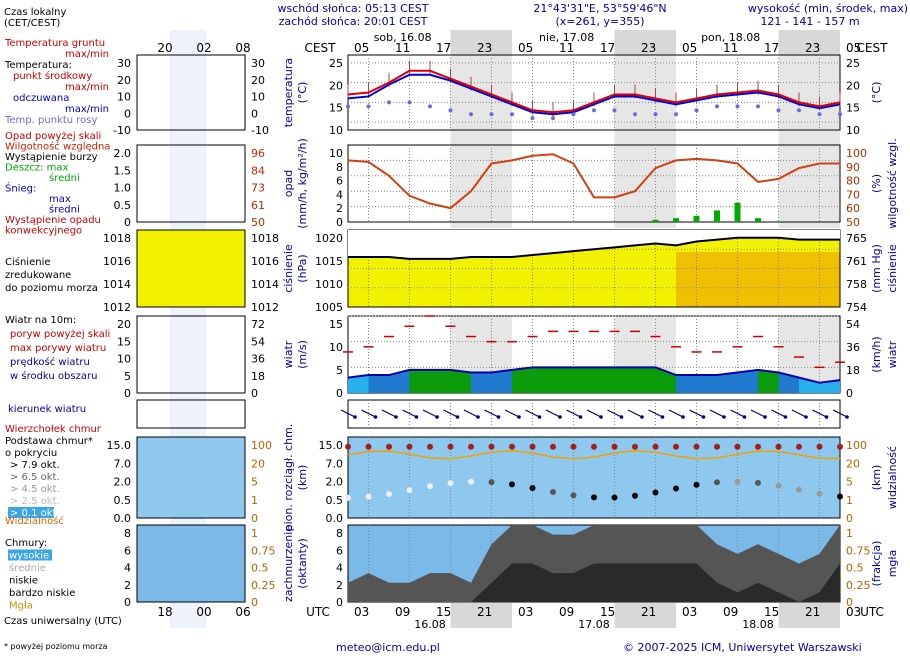 This screenshot has height=660, width=910. What do you see at coordinates (27, 568) in the screenshot?
I see `legend-clouds-item: średnie` at bounding box center [27, 568].